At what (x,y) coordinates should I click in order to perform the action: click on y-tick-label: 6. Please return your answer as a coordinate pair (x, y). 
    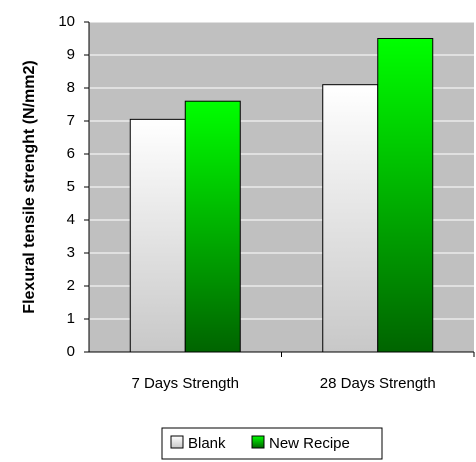
    Looking at the image, I should click on (71, 153).